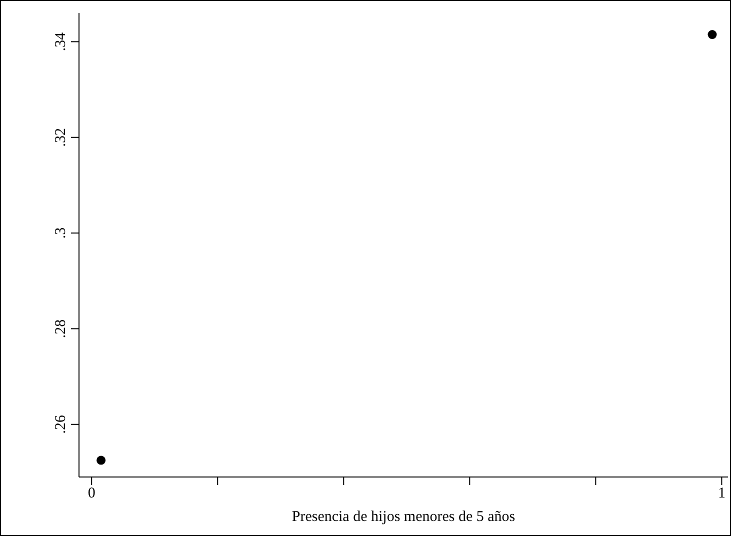 Image resolution: width=731 pixels, height=536 pixels. What do you see at coordinates (61, 424) in the screenshot?
I see `y-tick-label: .26` at bounding box center [61, 424].